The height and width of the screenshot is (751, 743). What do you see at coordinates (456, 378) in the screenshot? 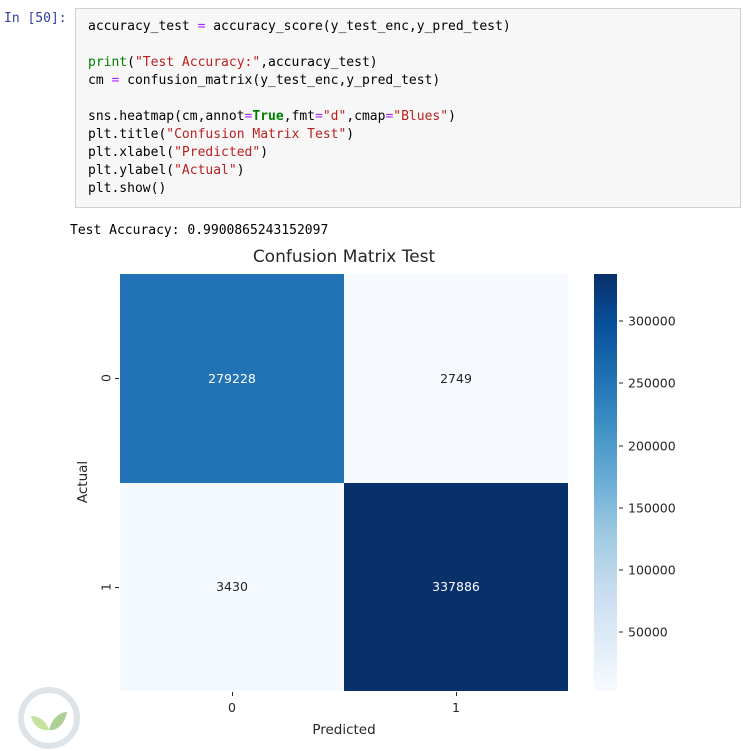
I see `heatmap-cell-0-1: 2749` at bounding box center [456, 378].